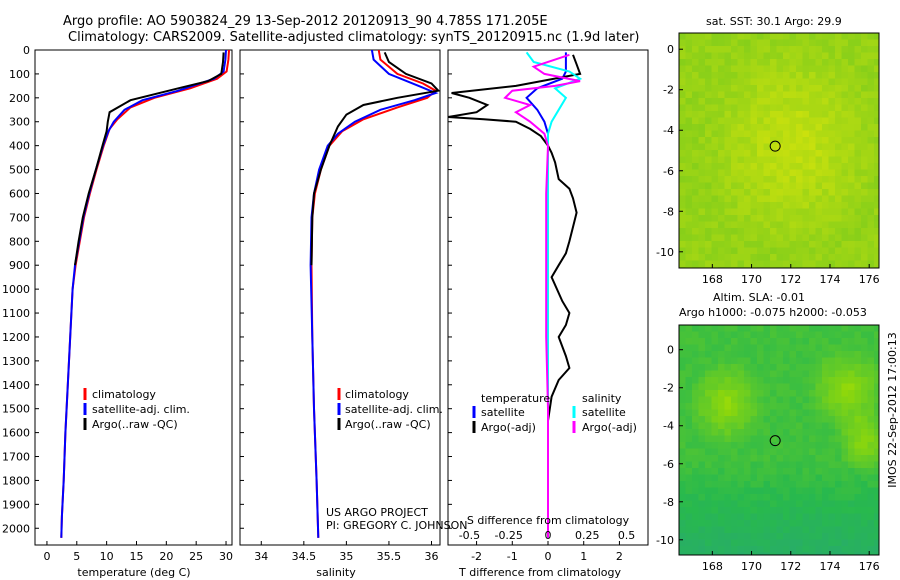 The image size is (900, 580). What do you see at coordinates (196, 556) in the screenshot?
I see `x-tick-label: 25` at bounding box center [196, 556].